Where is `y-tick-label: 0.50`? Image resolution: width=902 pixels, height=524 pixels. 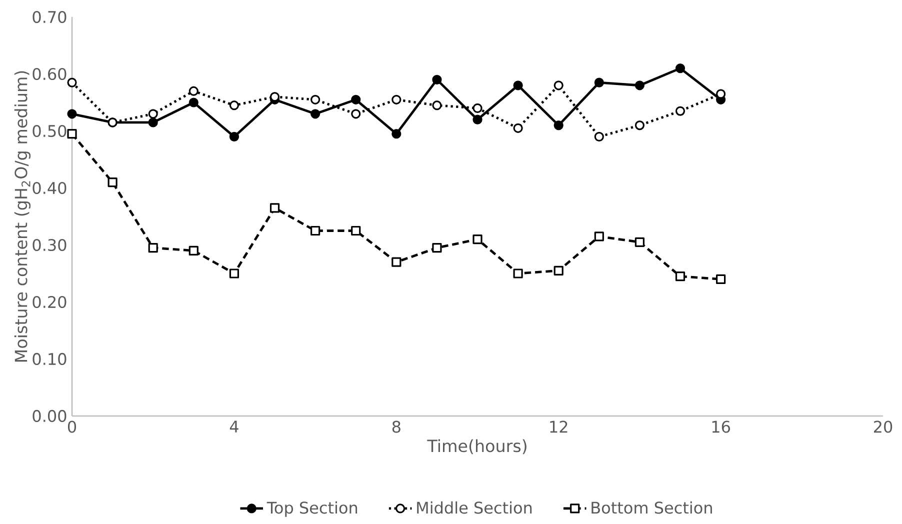 y-tick-label: 0.50 is located at coordinates (49, 131).